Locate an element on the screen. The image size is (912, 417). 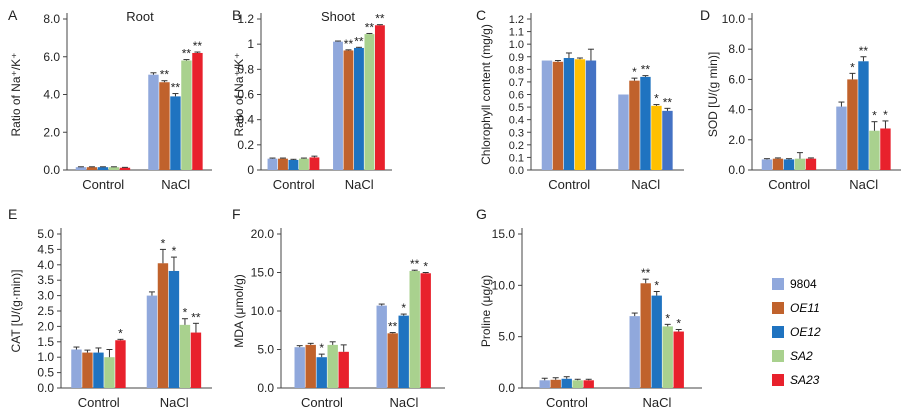
y-tick-label: 20.0 is located at coordinates (263, 234).